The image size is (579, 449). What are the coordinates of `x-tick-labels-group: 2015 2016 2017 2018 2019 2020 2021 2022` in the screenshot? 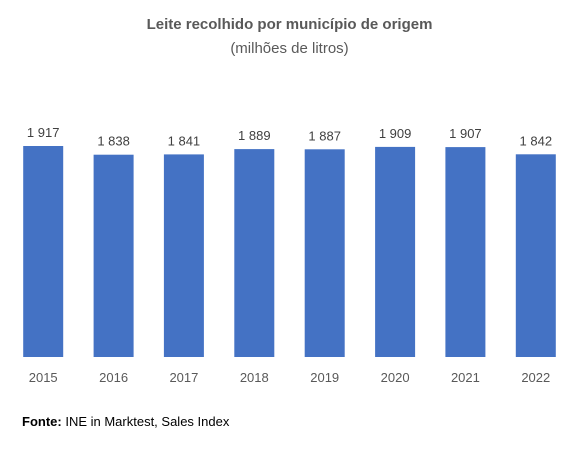 It's located at (290, 377).